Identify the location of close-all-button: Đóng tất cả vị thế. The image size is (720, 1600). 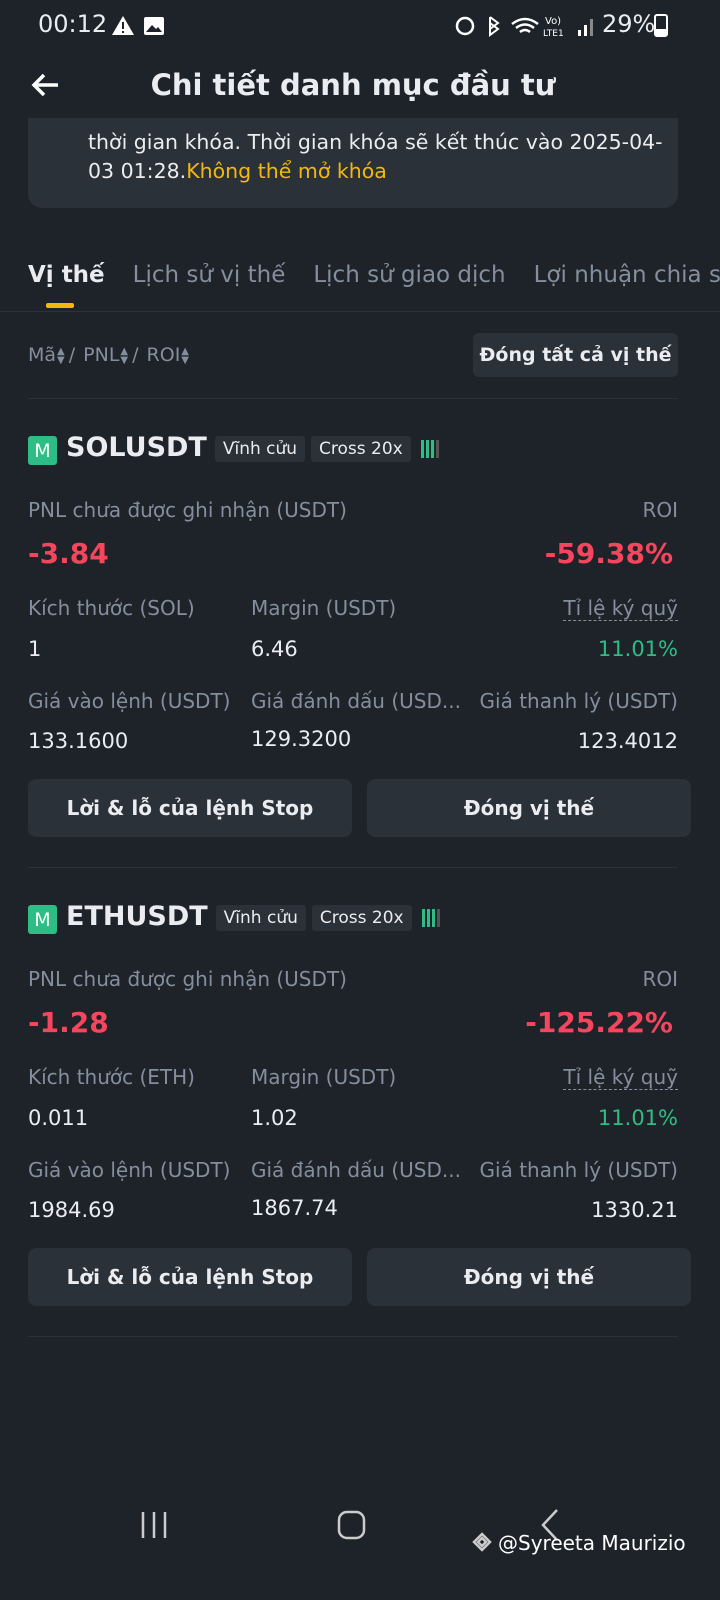
(575, 355).